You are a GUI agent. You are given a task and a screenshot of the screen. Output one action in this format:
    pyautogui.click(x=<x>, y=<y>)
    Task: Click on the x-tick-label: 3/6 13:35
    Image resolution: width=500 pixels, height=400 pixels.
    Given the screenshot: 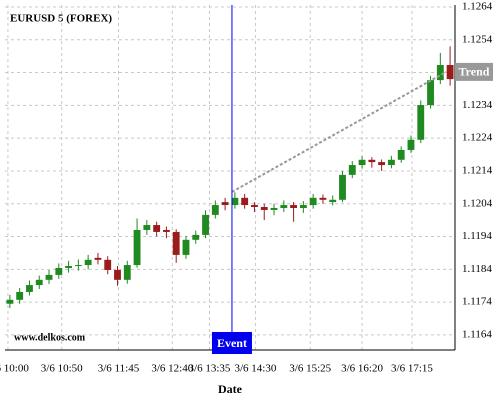 What is the action you would take?
    pyautogui.click(x=210, y=369)
    